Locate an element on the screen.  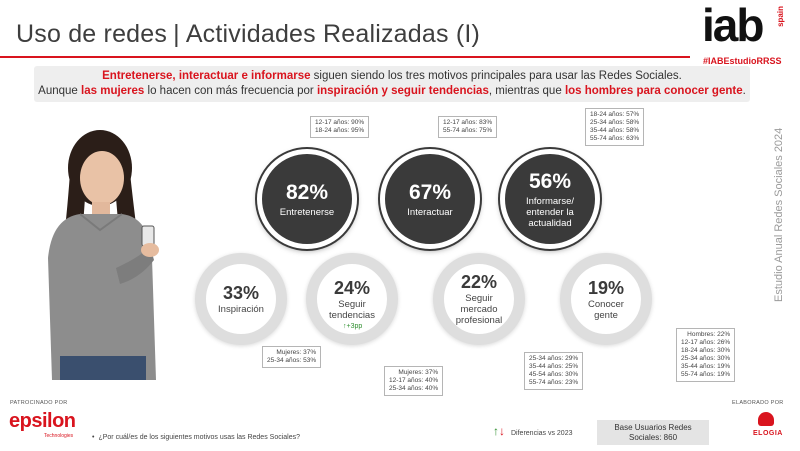
diff-label: Diferencias vs 2023 is located at coordinates (542, 433).